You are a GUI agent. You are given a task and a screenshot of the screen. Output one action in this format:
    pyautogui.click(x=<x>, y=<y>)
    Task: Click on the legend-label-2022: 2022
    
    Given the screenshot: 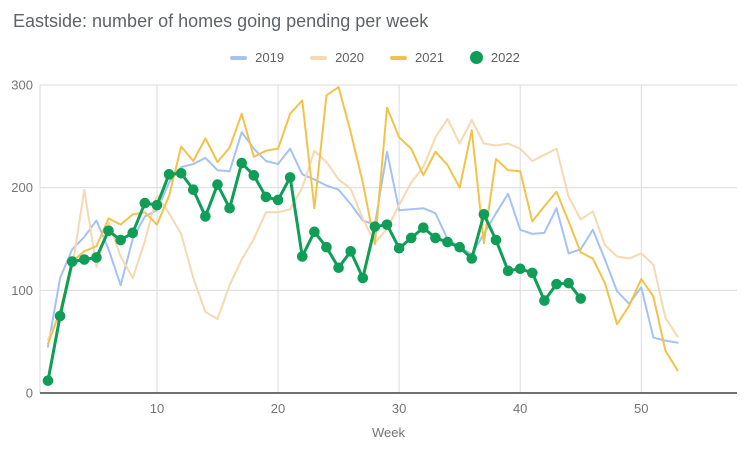 What is the action you would take?
    pyautogui.click(x=505, y=57)
    